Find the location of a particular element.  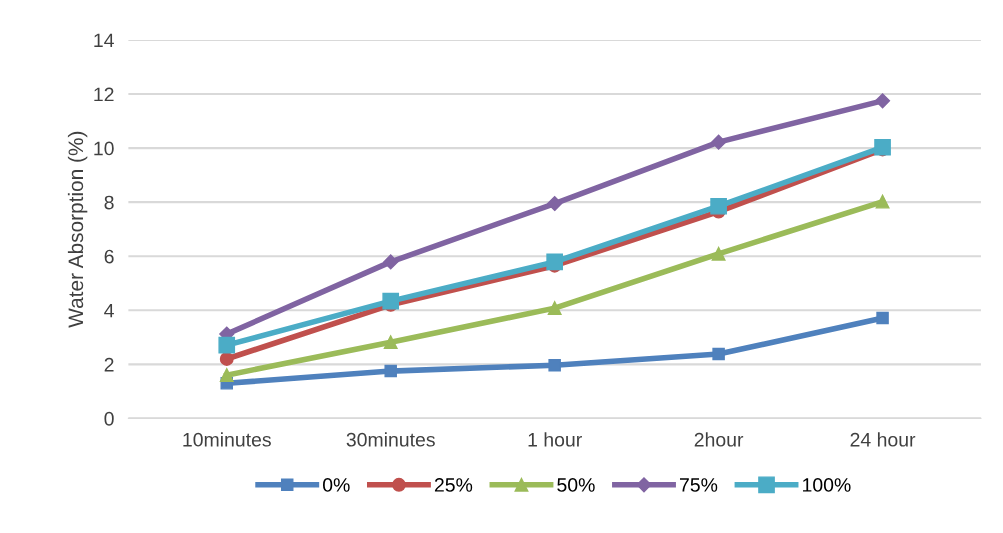

x-tick-label: 24 hour is located at coordinates (883, 439).